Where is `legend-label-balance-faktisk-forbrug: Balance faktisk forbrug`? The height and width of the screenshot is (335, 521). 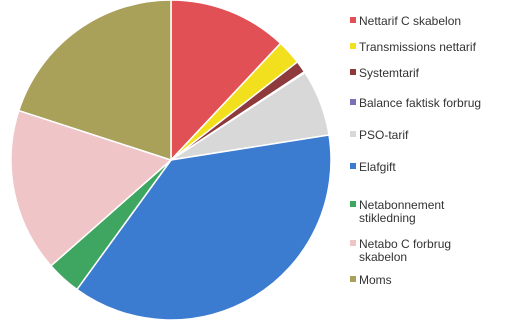
legend-label-balance-faktisk-forbrug: Balance faktisk forbrug is located at coordinates (420, 103).